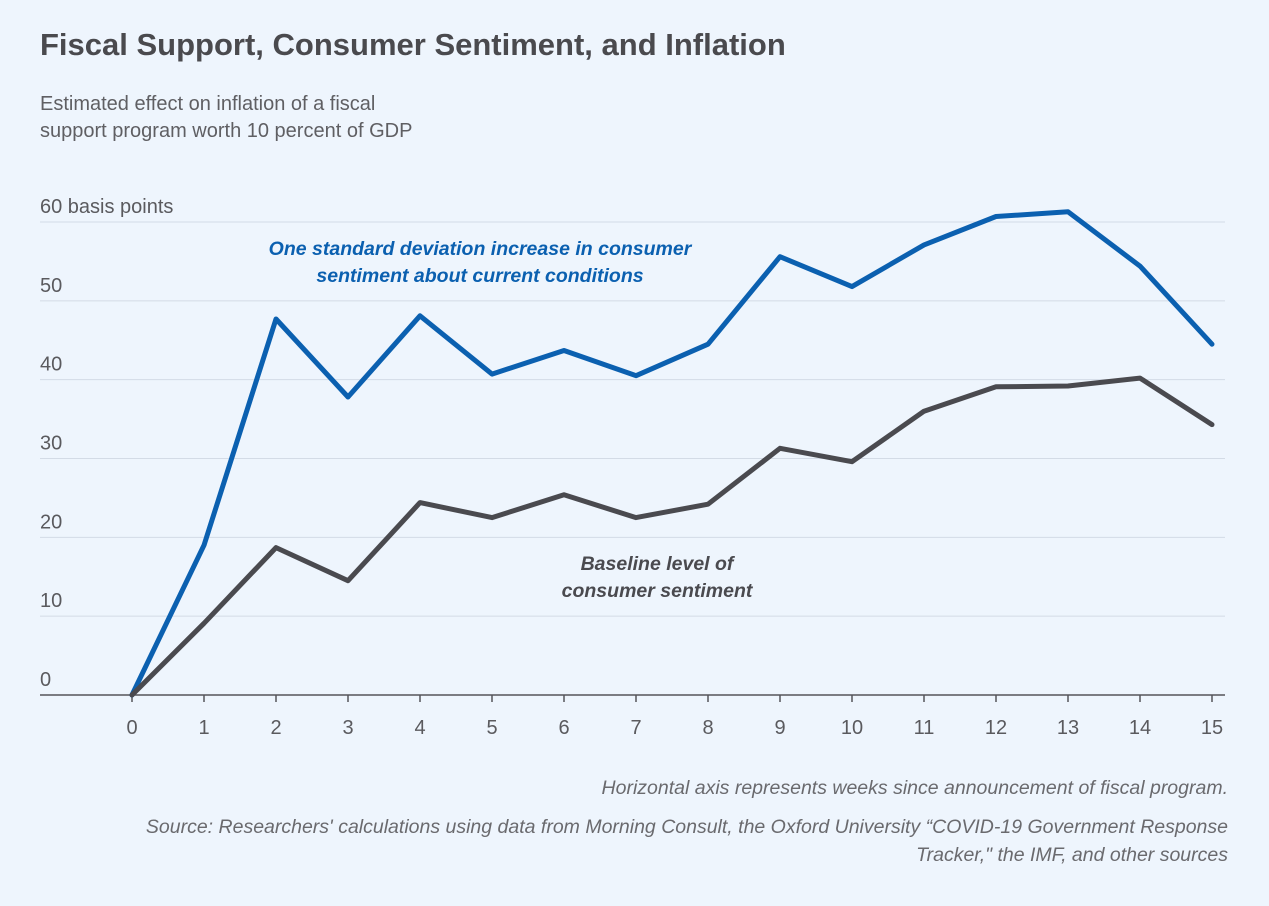  I want to click on x-tick-label: 12, so click(996, 728).